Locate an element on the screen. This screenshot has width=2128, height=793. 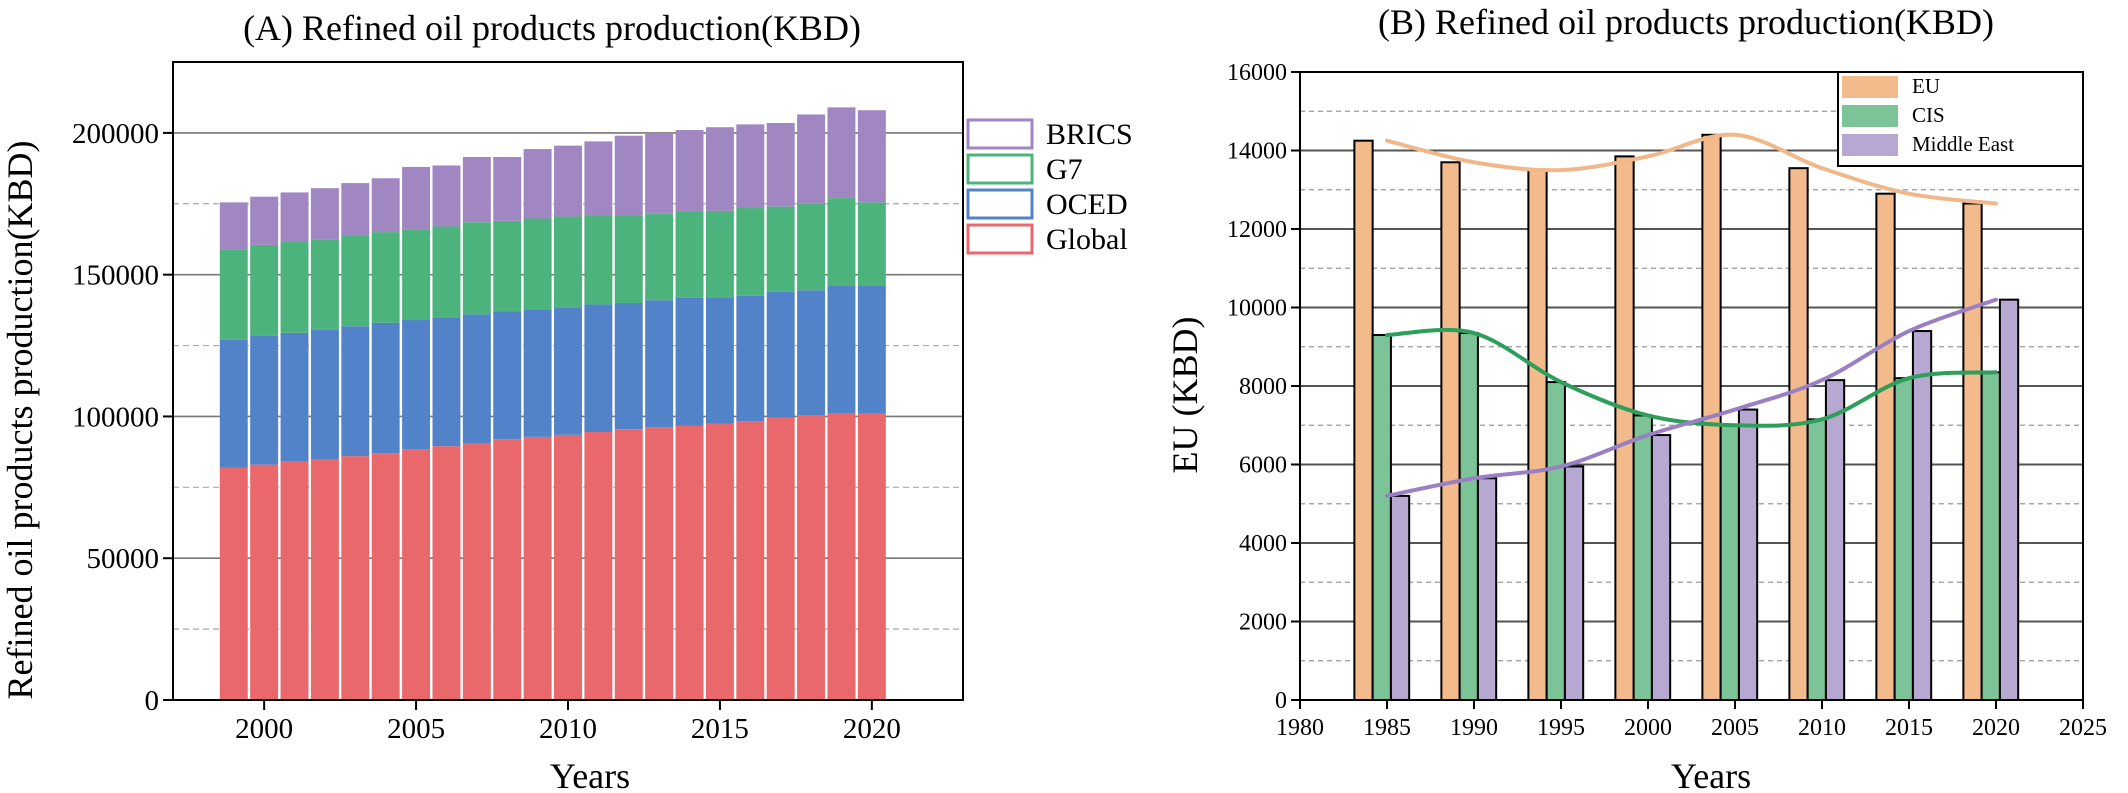
panel-b-x-tick-label: 1985 is located at coordinates (1387, 728).